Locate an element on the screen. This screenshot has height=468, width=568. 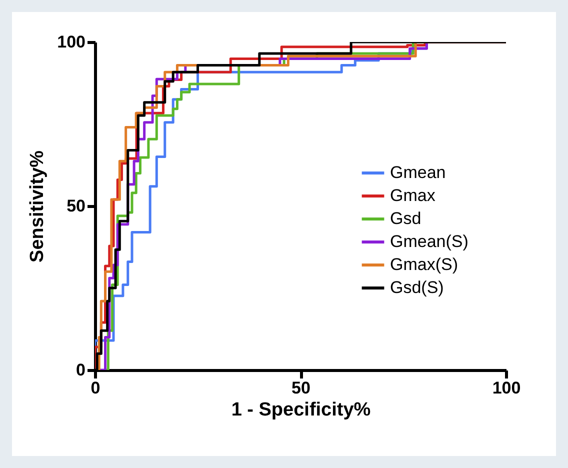
x-tick-label: 50 is located at coordinates (301, 388).